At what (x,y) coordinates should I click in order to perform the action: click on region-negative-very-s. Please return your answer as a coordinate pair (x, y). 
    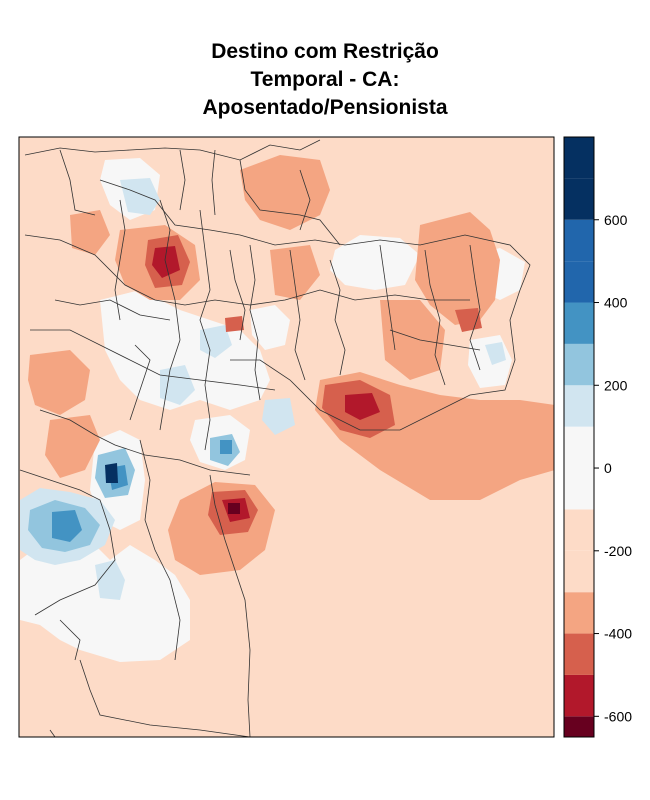
    Looking at the image, I should click on (234, 508).